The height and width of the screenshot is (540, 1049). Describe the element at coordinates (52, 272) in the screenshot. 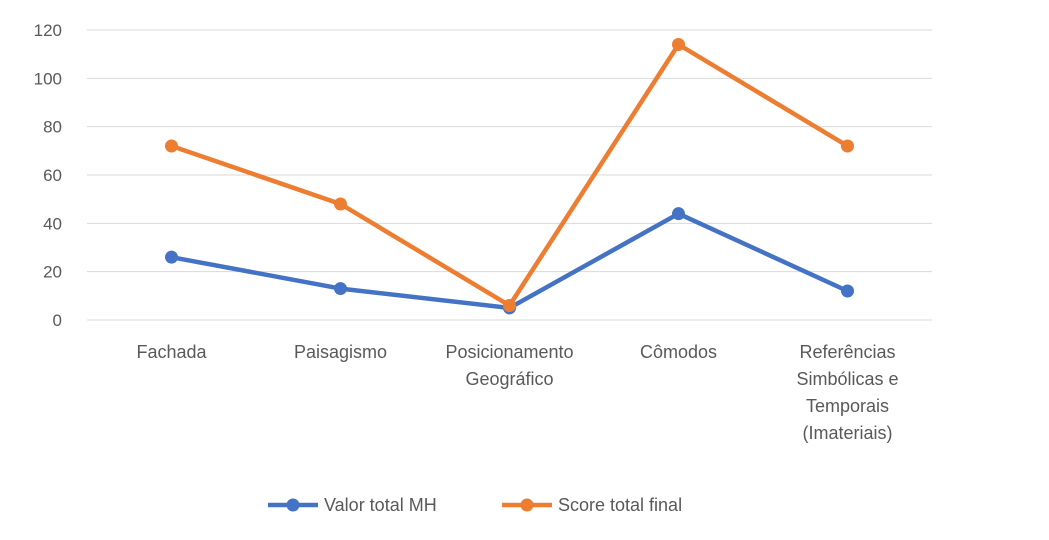

I see `y-tick-label: 20` at that location.